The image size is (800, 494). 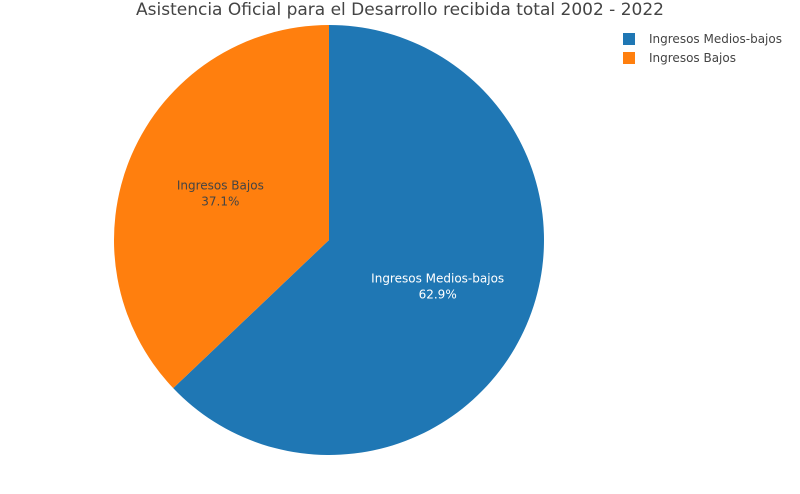 I want to click on legend-label-1: Ingresos Bajos, so click(x=692, y=58).